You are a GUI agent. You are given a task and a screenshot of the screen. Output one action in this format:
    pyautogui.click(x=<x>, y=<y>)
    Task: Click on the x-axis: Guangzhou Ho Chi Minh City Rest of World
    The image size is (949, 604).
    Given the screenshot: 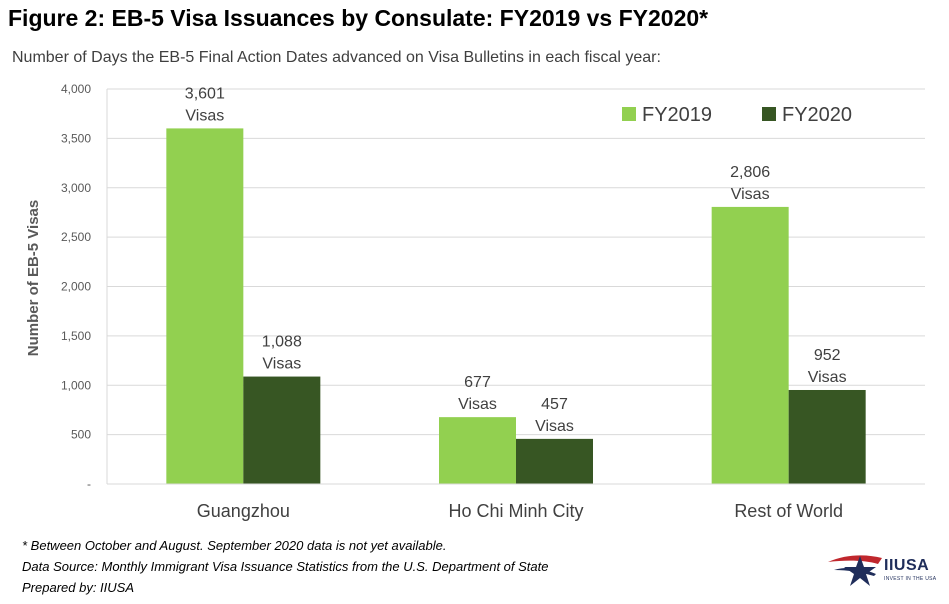 What is the action you would take?
    pyautogui.click(x=516, y=502)
    